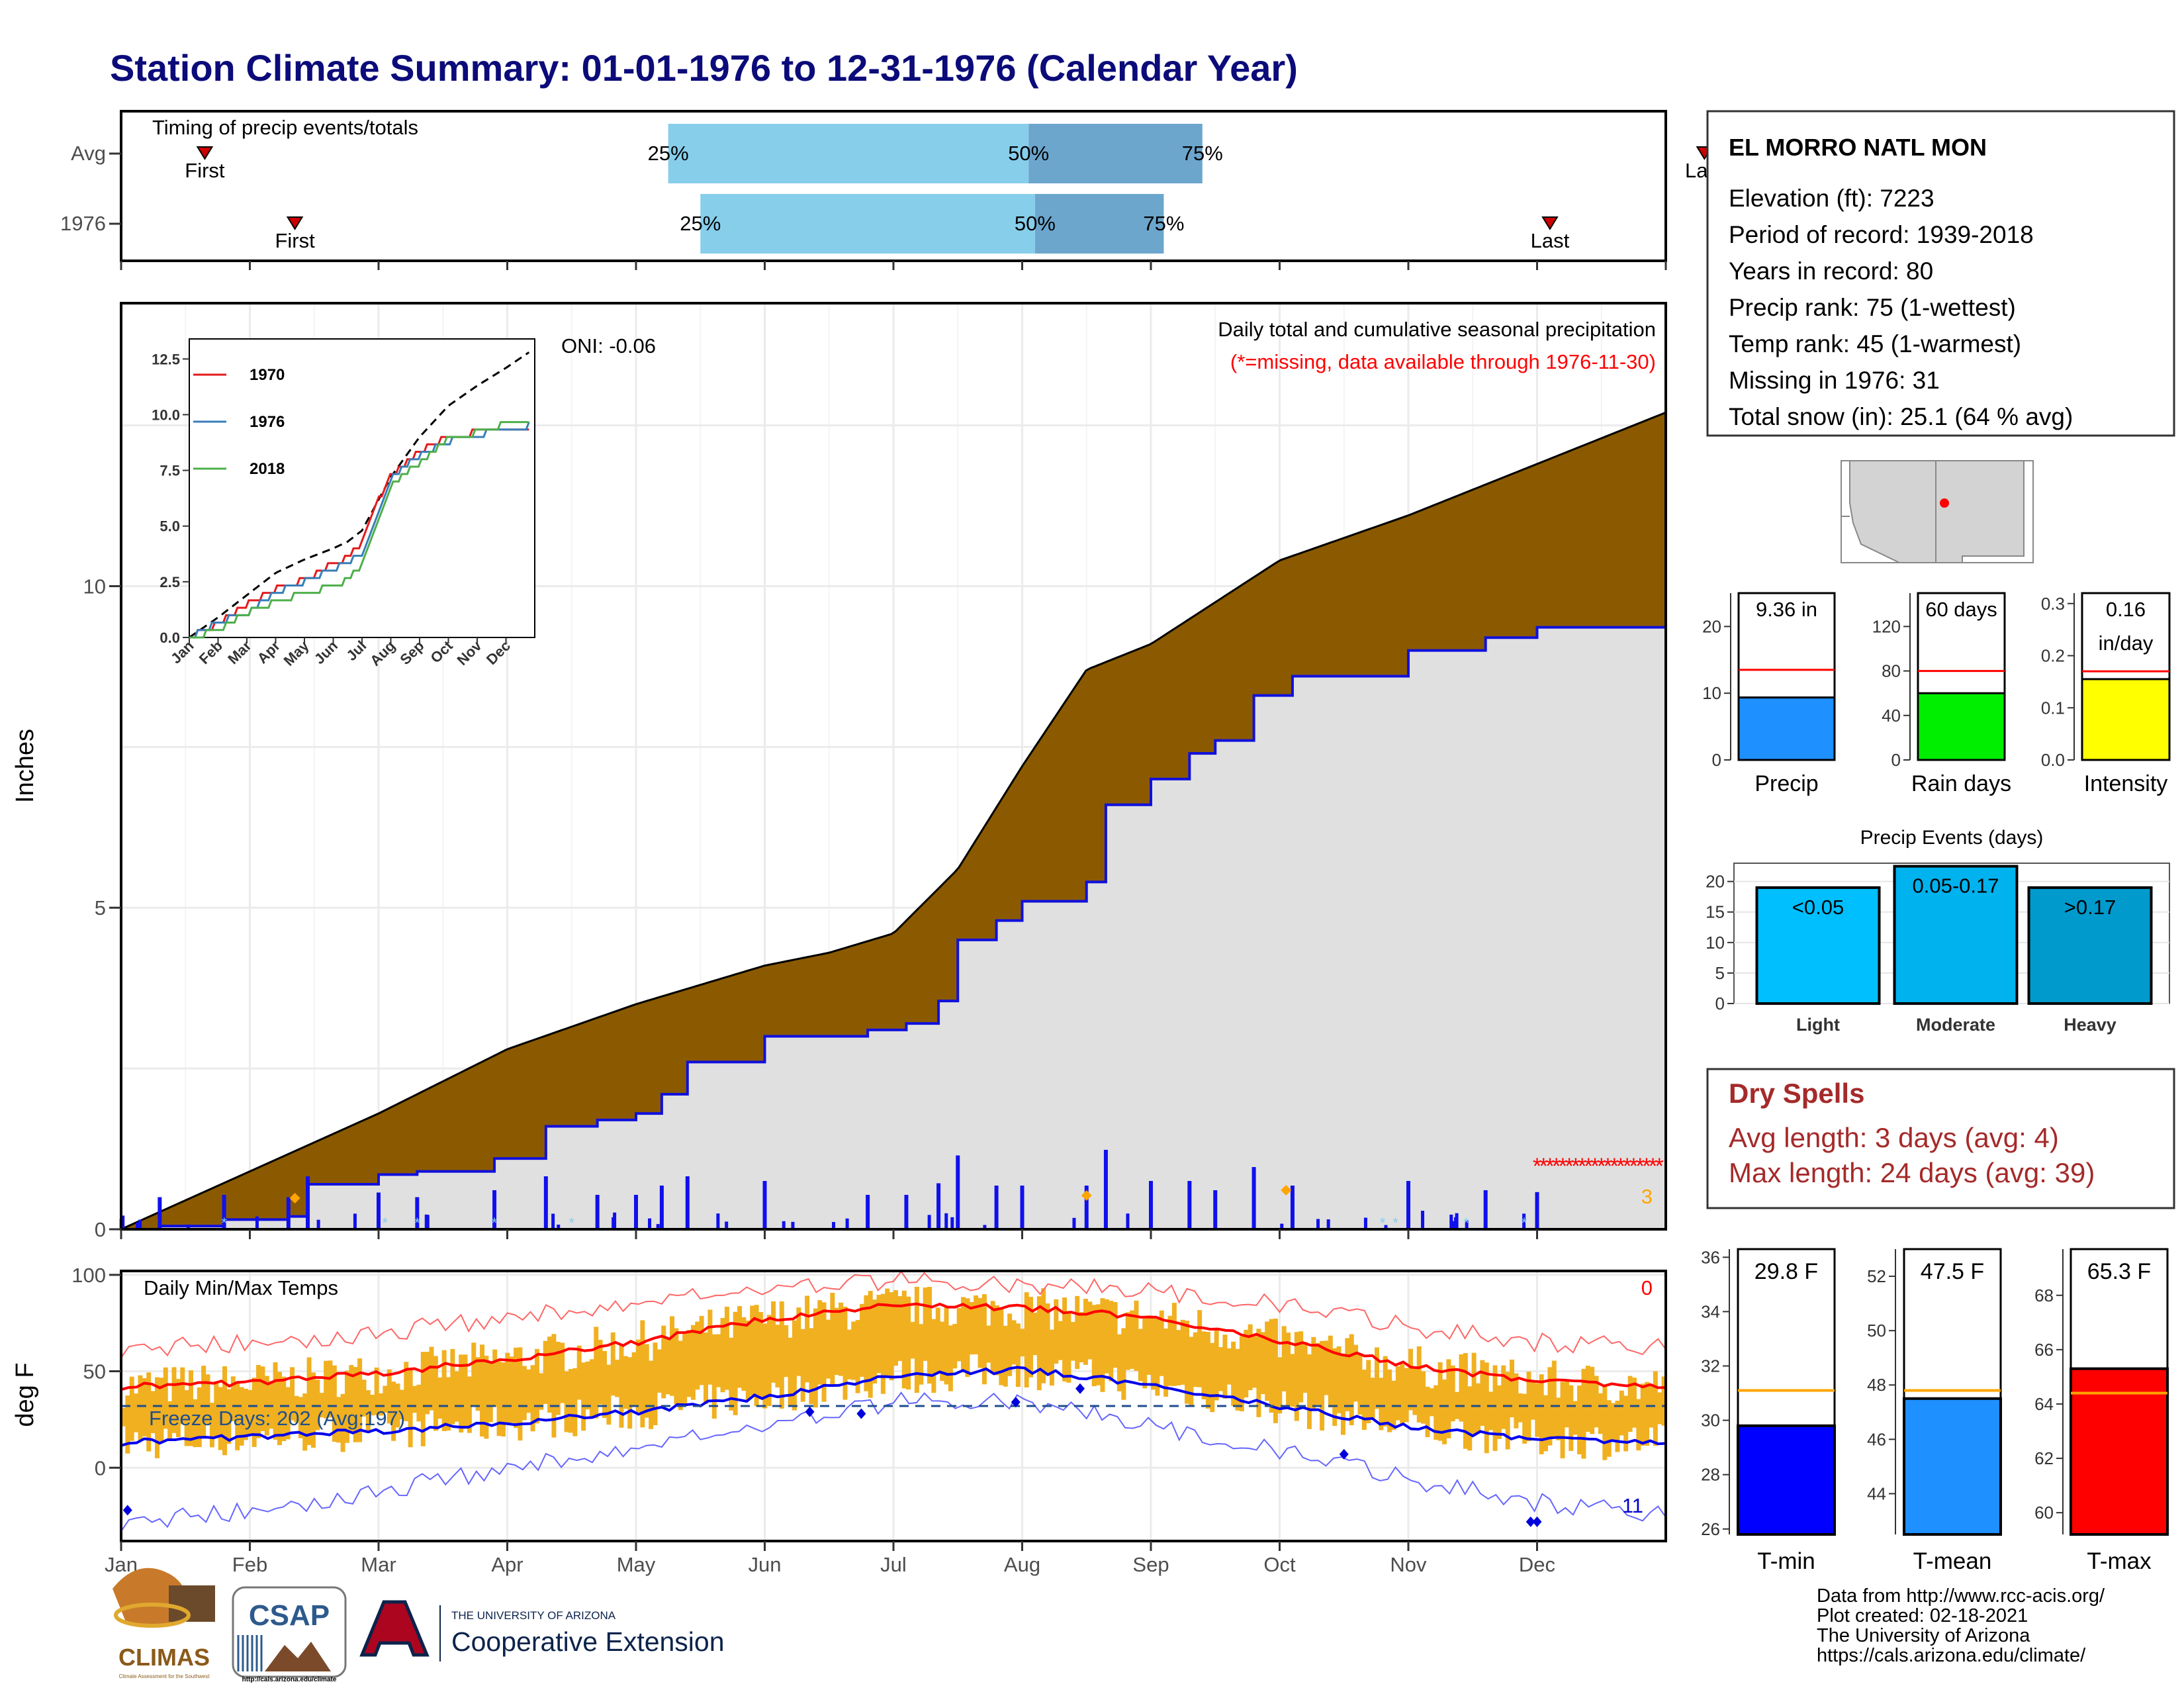 The width and height of the screenshot is (2184, 1688). What do you see at coordinates (1945, 503) in the screenshot?
I see `map-station-dot` at bounding box center [1945, 503].